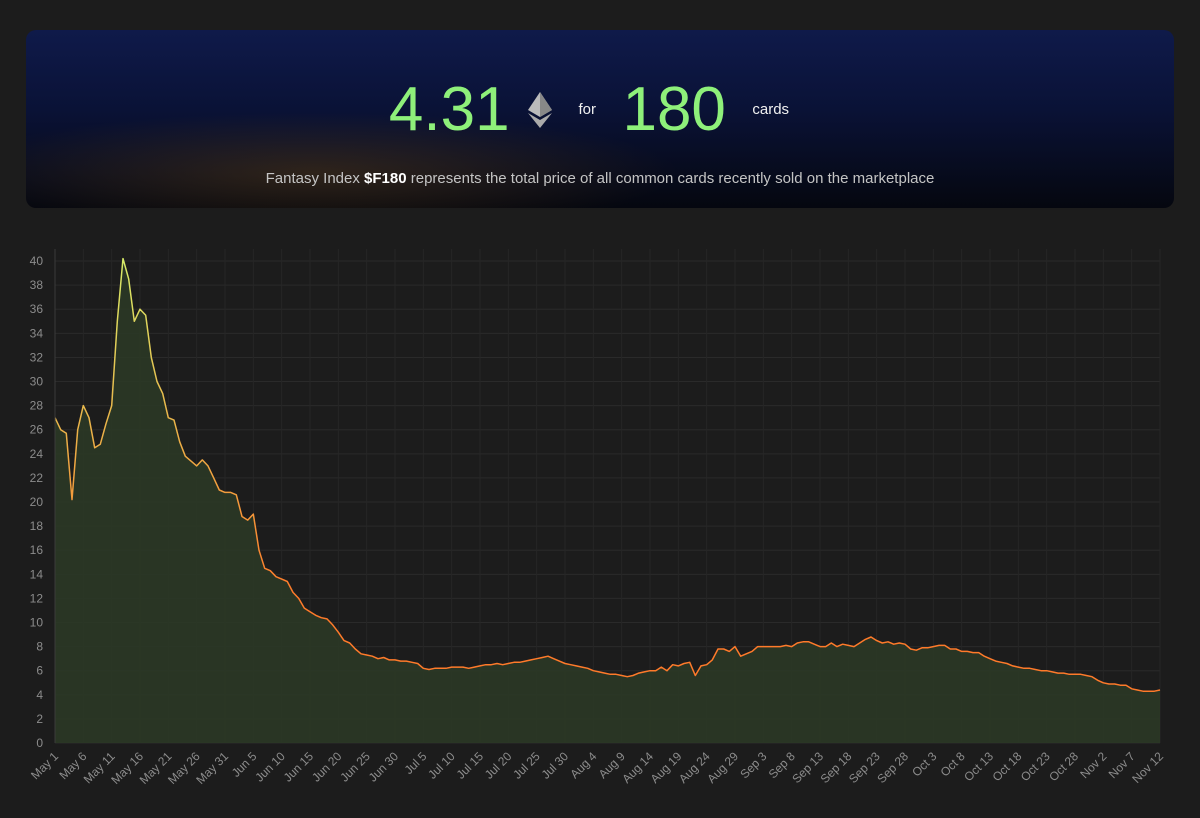 The image size is (1200, 818). What do you see at coordinates (722, 767) in the screenshot?
I see `x-tick-label: Aug 29` at bounding box center [722, 767].